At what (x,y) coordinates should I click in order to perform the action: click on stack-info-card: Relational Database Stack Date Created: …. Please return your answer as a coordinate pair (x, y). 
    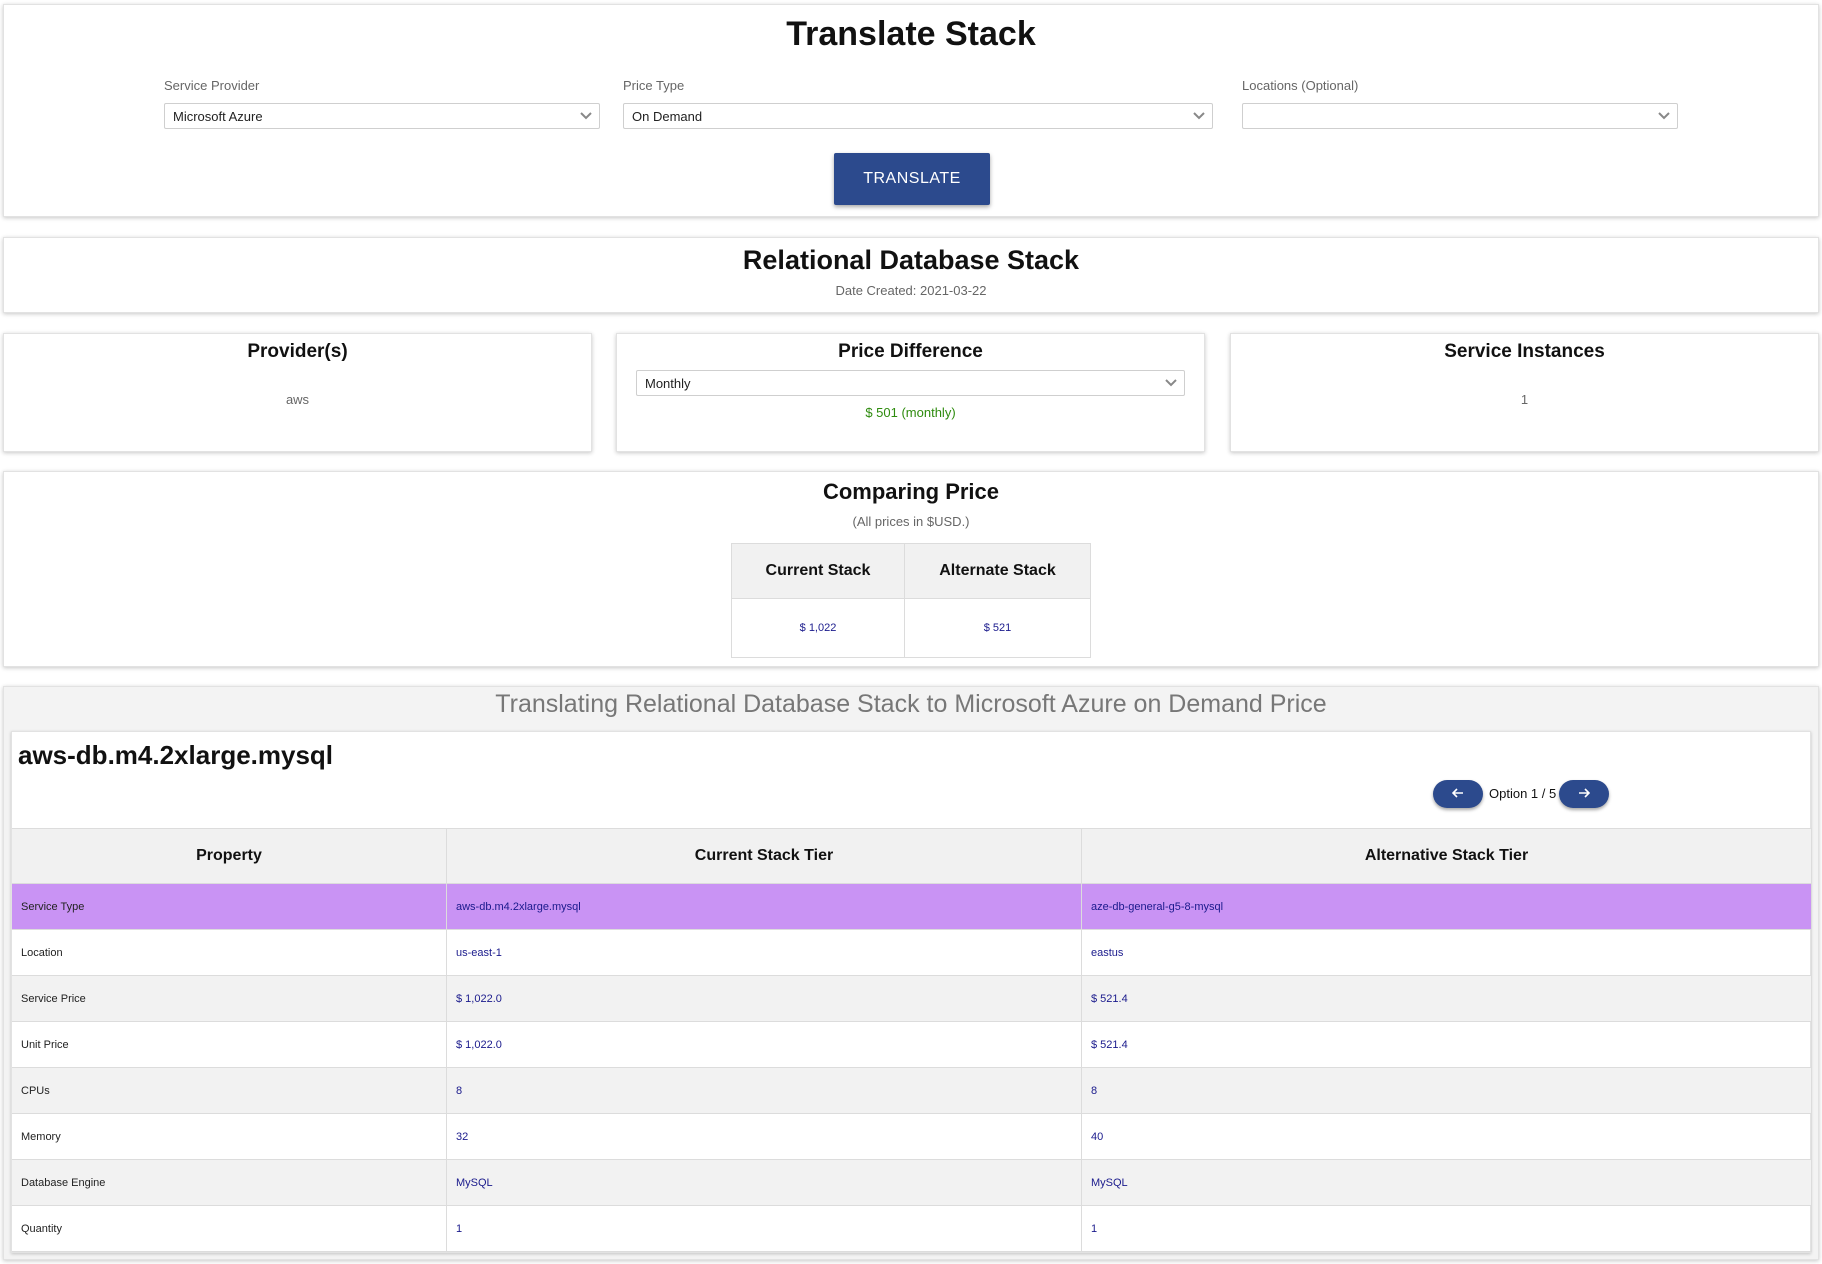
    Looking at the image, I should click on (911, 275).